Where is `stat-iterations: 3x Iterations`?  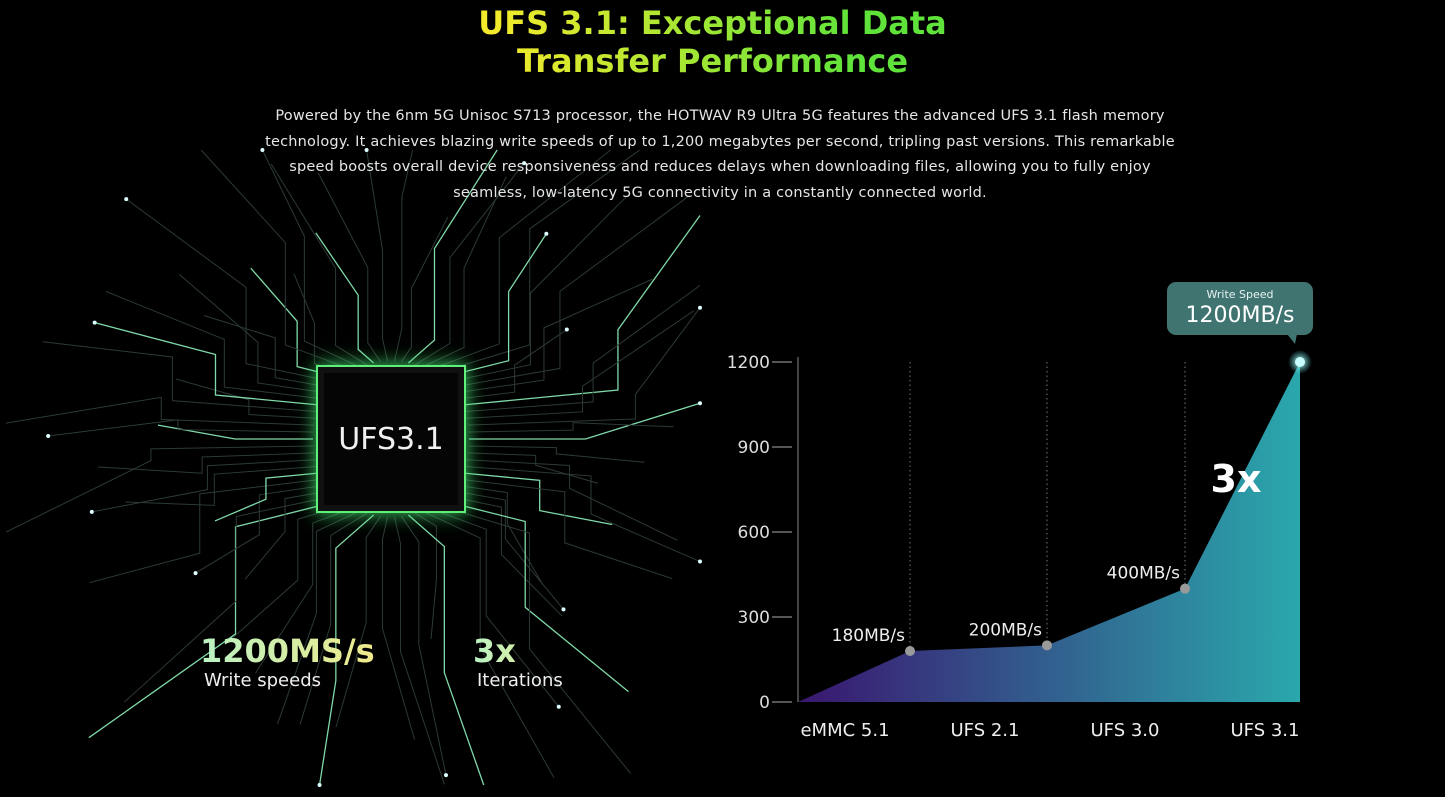 stat-iterations: 3x Iterations is located at coordinates (518, 662).